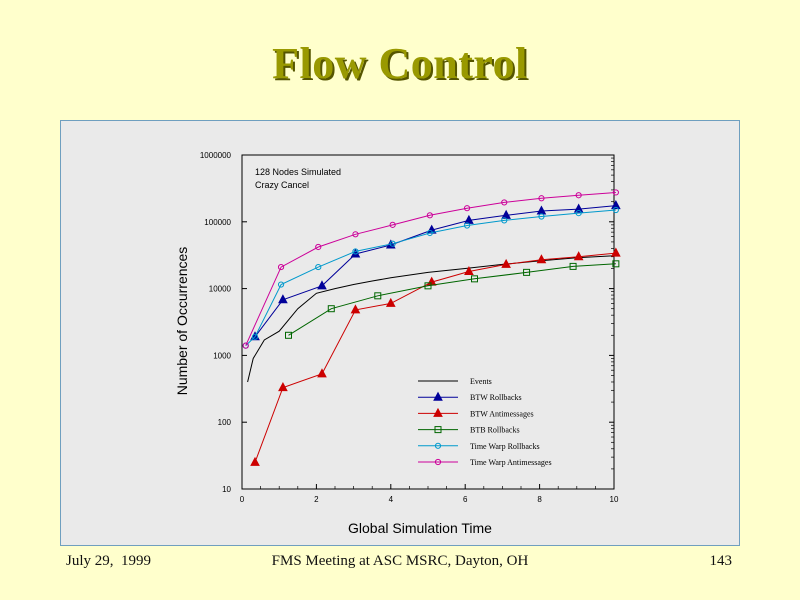 Image resolution: width=800 pixels, height=600 pixels. What do you see at coordinates (216, 155) in the screenshot?
I see `y-tick-label: 1000000` at bounding box center [216, 155].